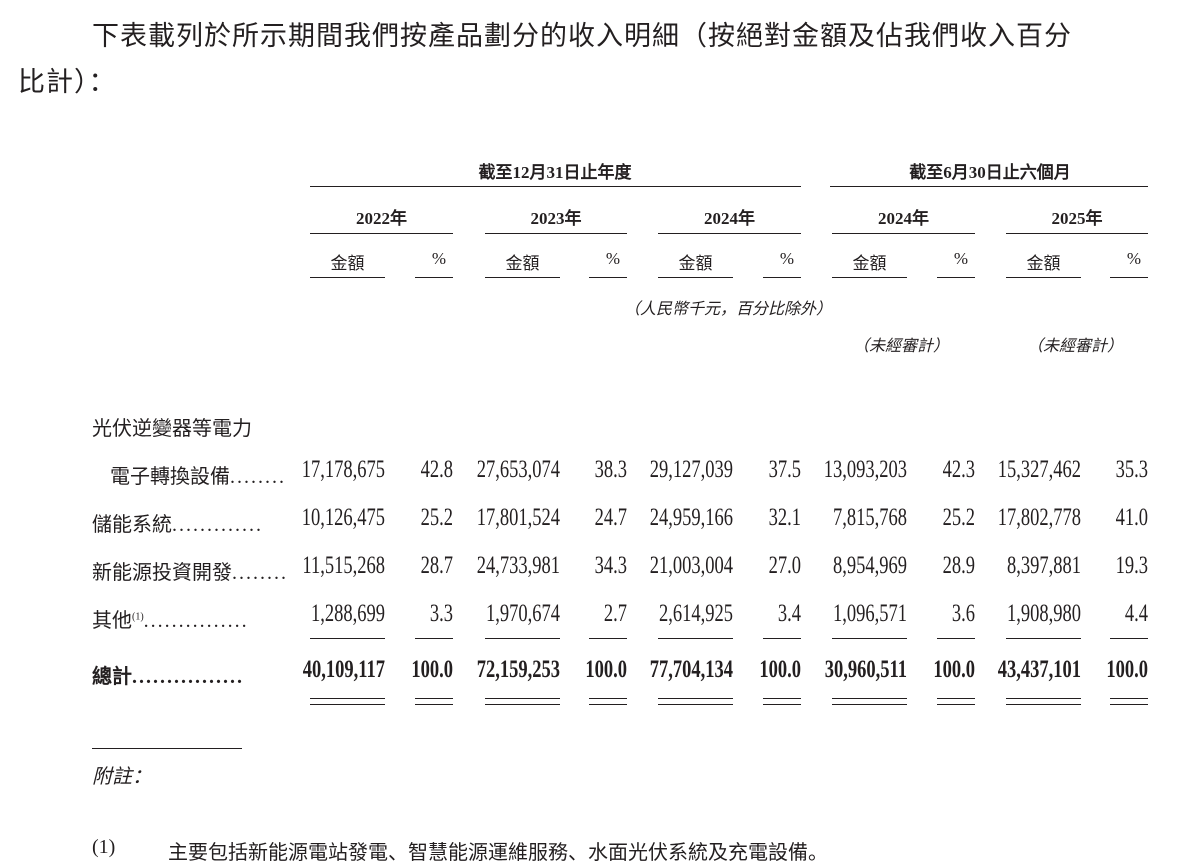 The height and width of the screenshot is (866, 1180). I want to click on year-header: 2025年, so click(1077, 218).